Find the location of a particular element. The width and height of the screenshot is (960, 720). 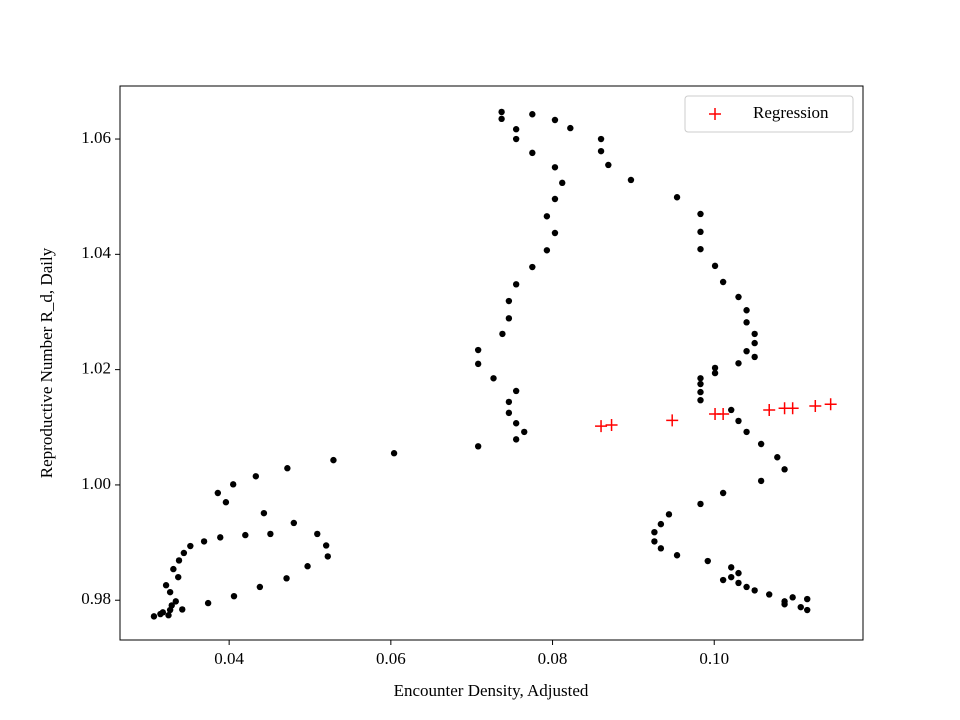

x-tick-label: 0.06 is located at coordinates (391, 658).